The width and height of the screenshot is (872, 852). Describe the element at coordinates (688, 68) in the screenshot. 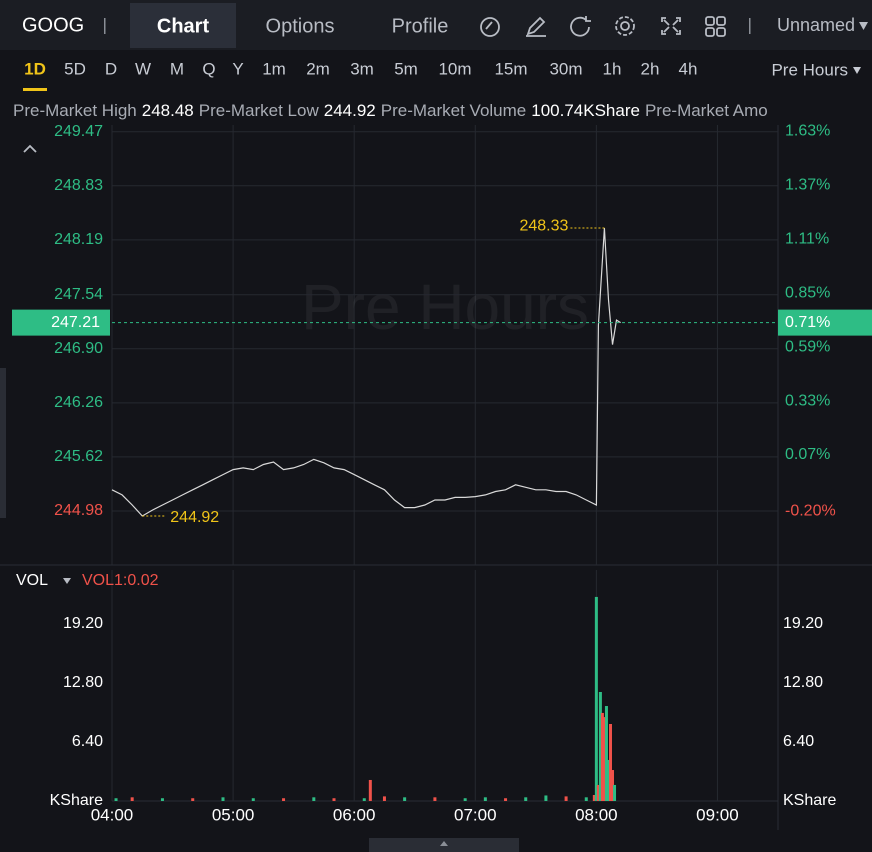

I see `interval: 4h` at that location.